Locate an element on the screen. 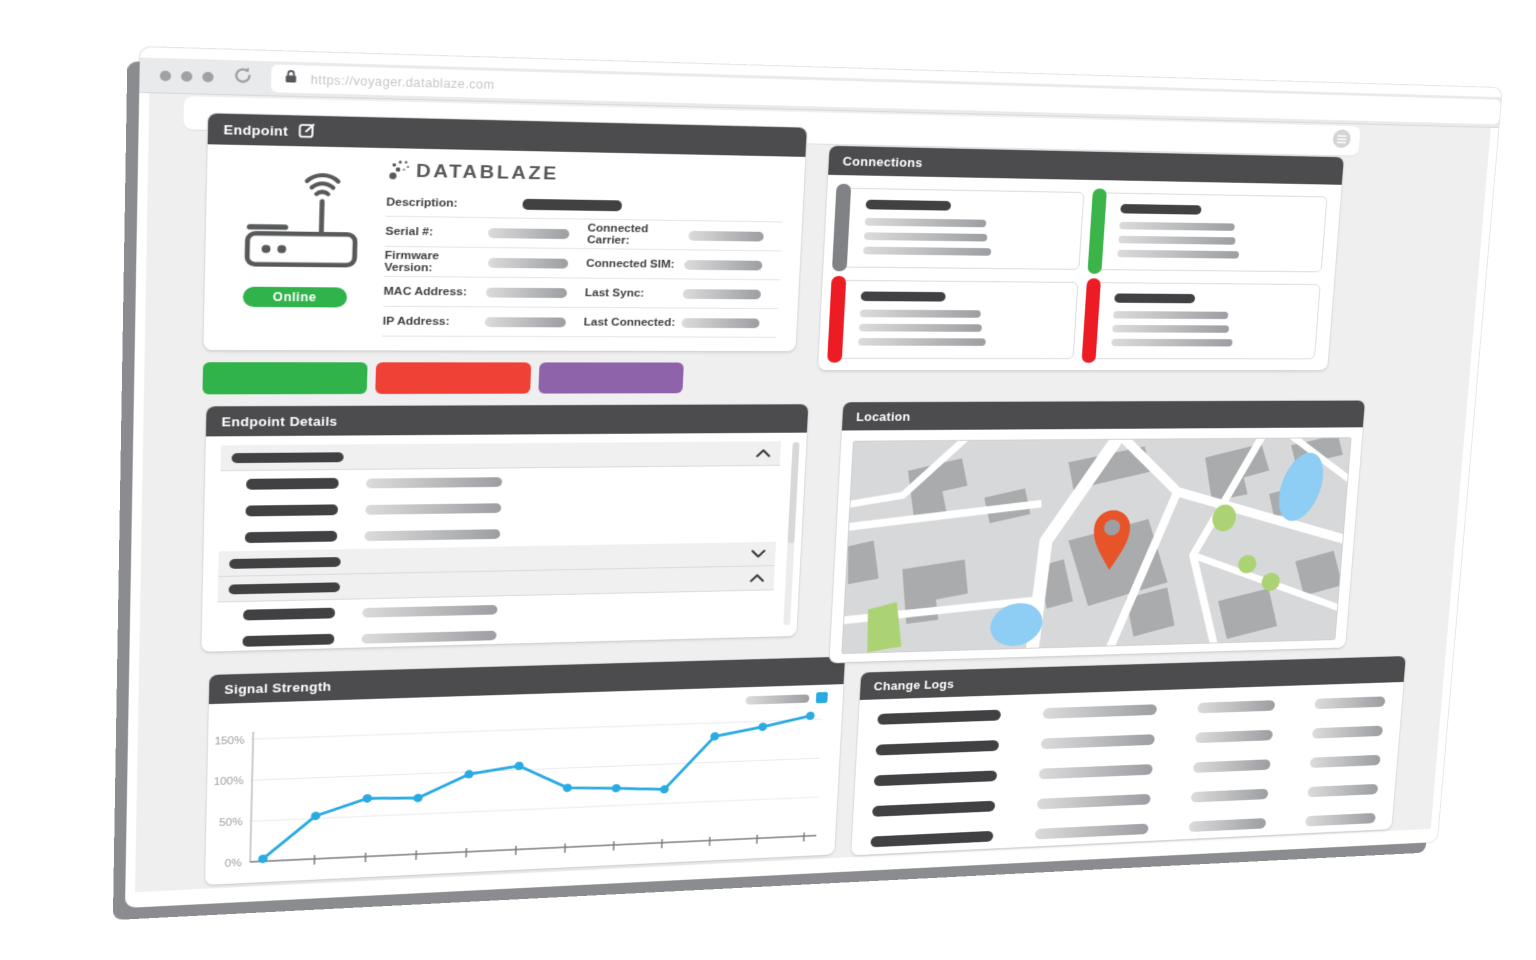  url-field: https://voyager.datablaze.com is located at coordinates (885, 94).